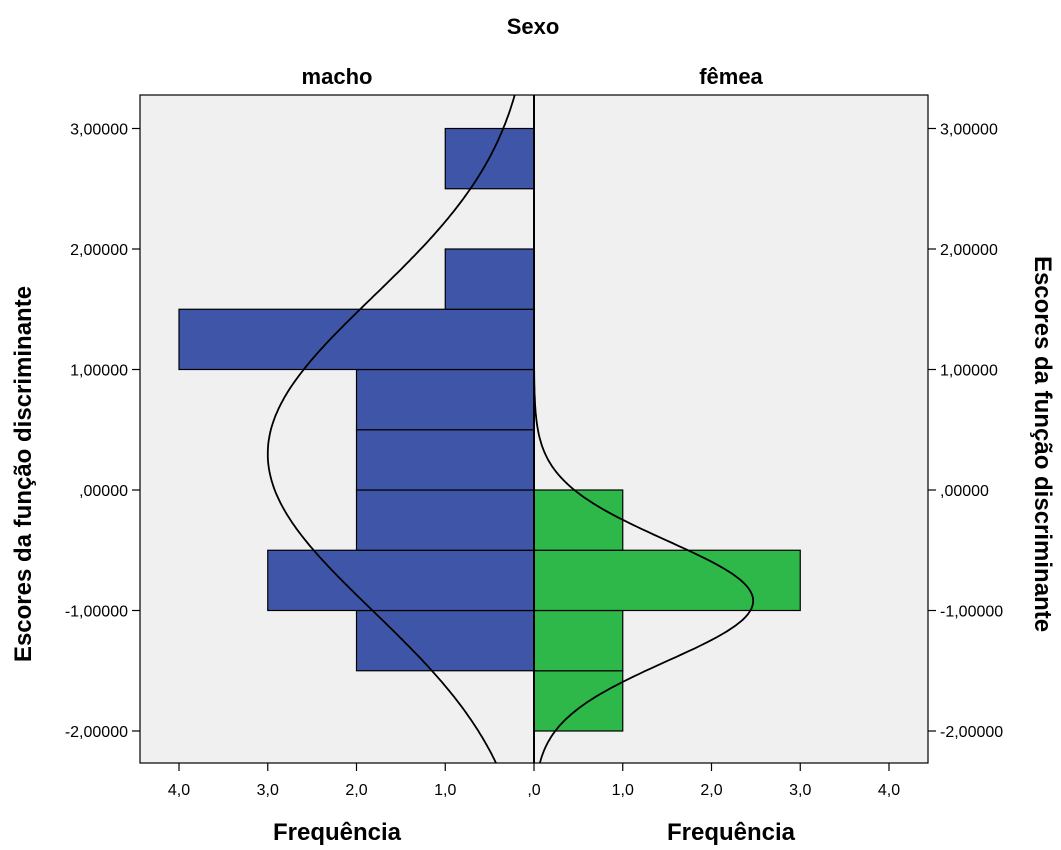 Image resolution: width=1061 pixels, height=850 pixels. What do you see at coordinates (533, 26) in the screenshot?
I see `chart-title: Sexo` at bounding box center [533, 26].